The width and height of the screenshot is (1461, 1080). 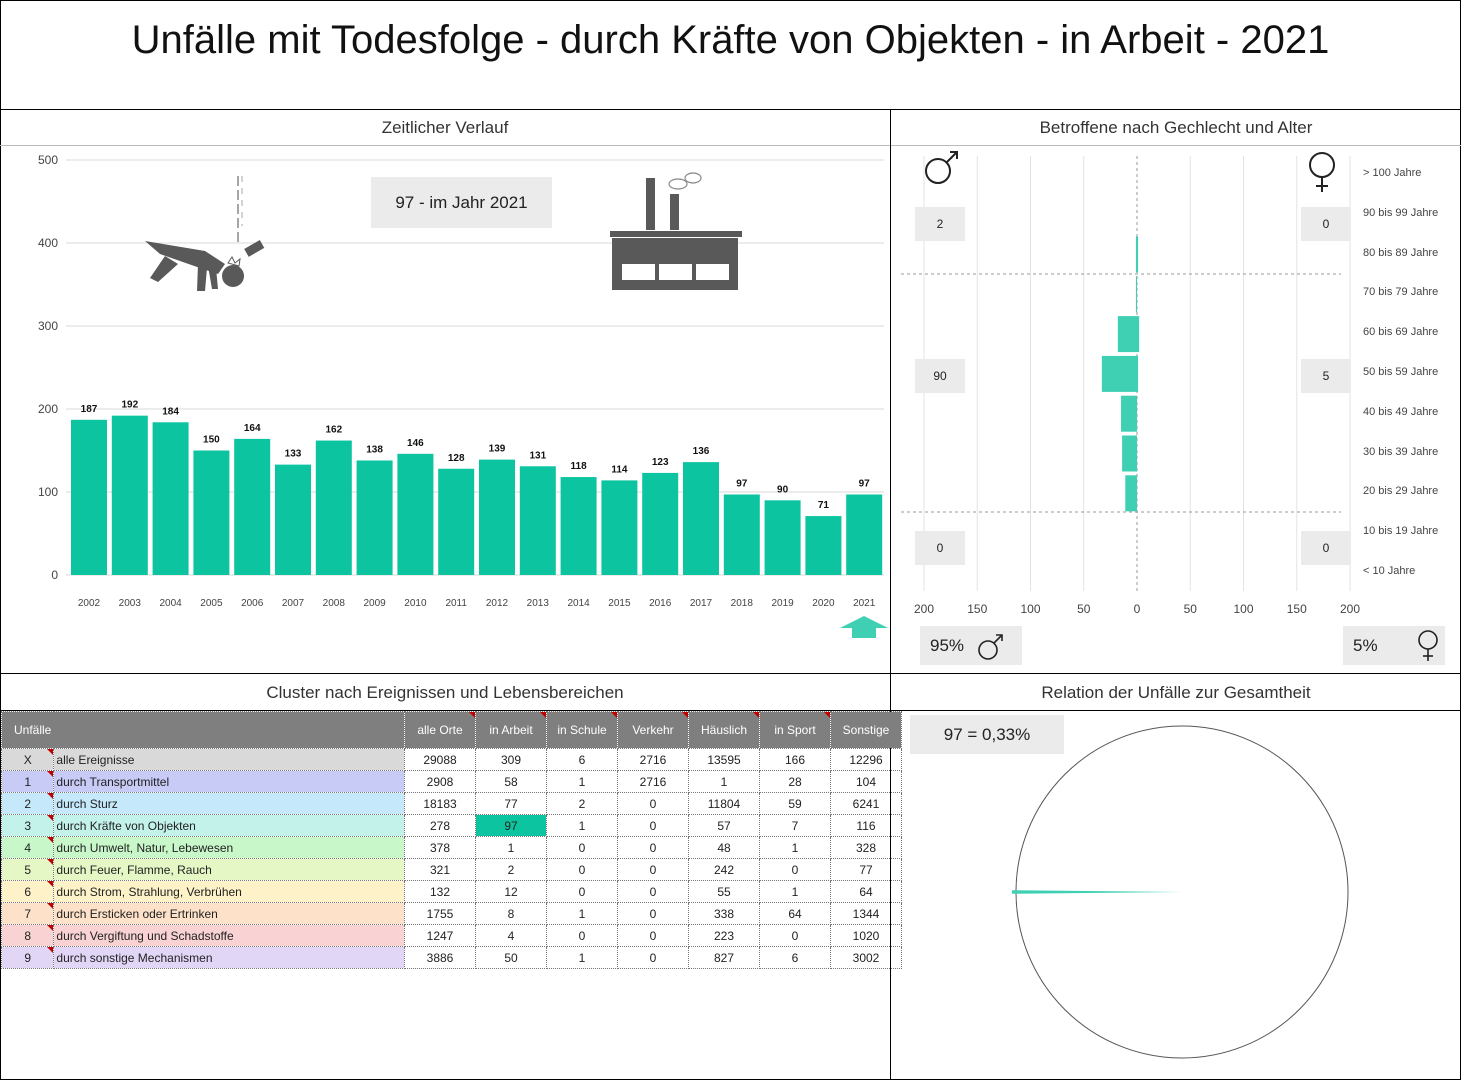 I want to click on male-share-box: 95%, so click(x=971, y=645).